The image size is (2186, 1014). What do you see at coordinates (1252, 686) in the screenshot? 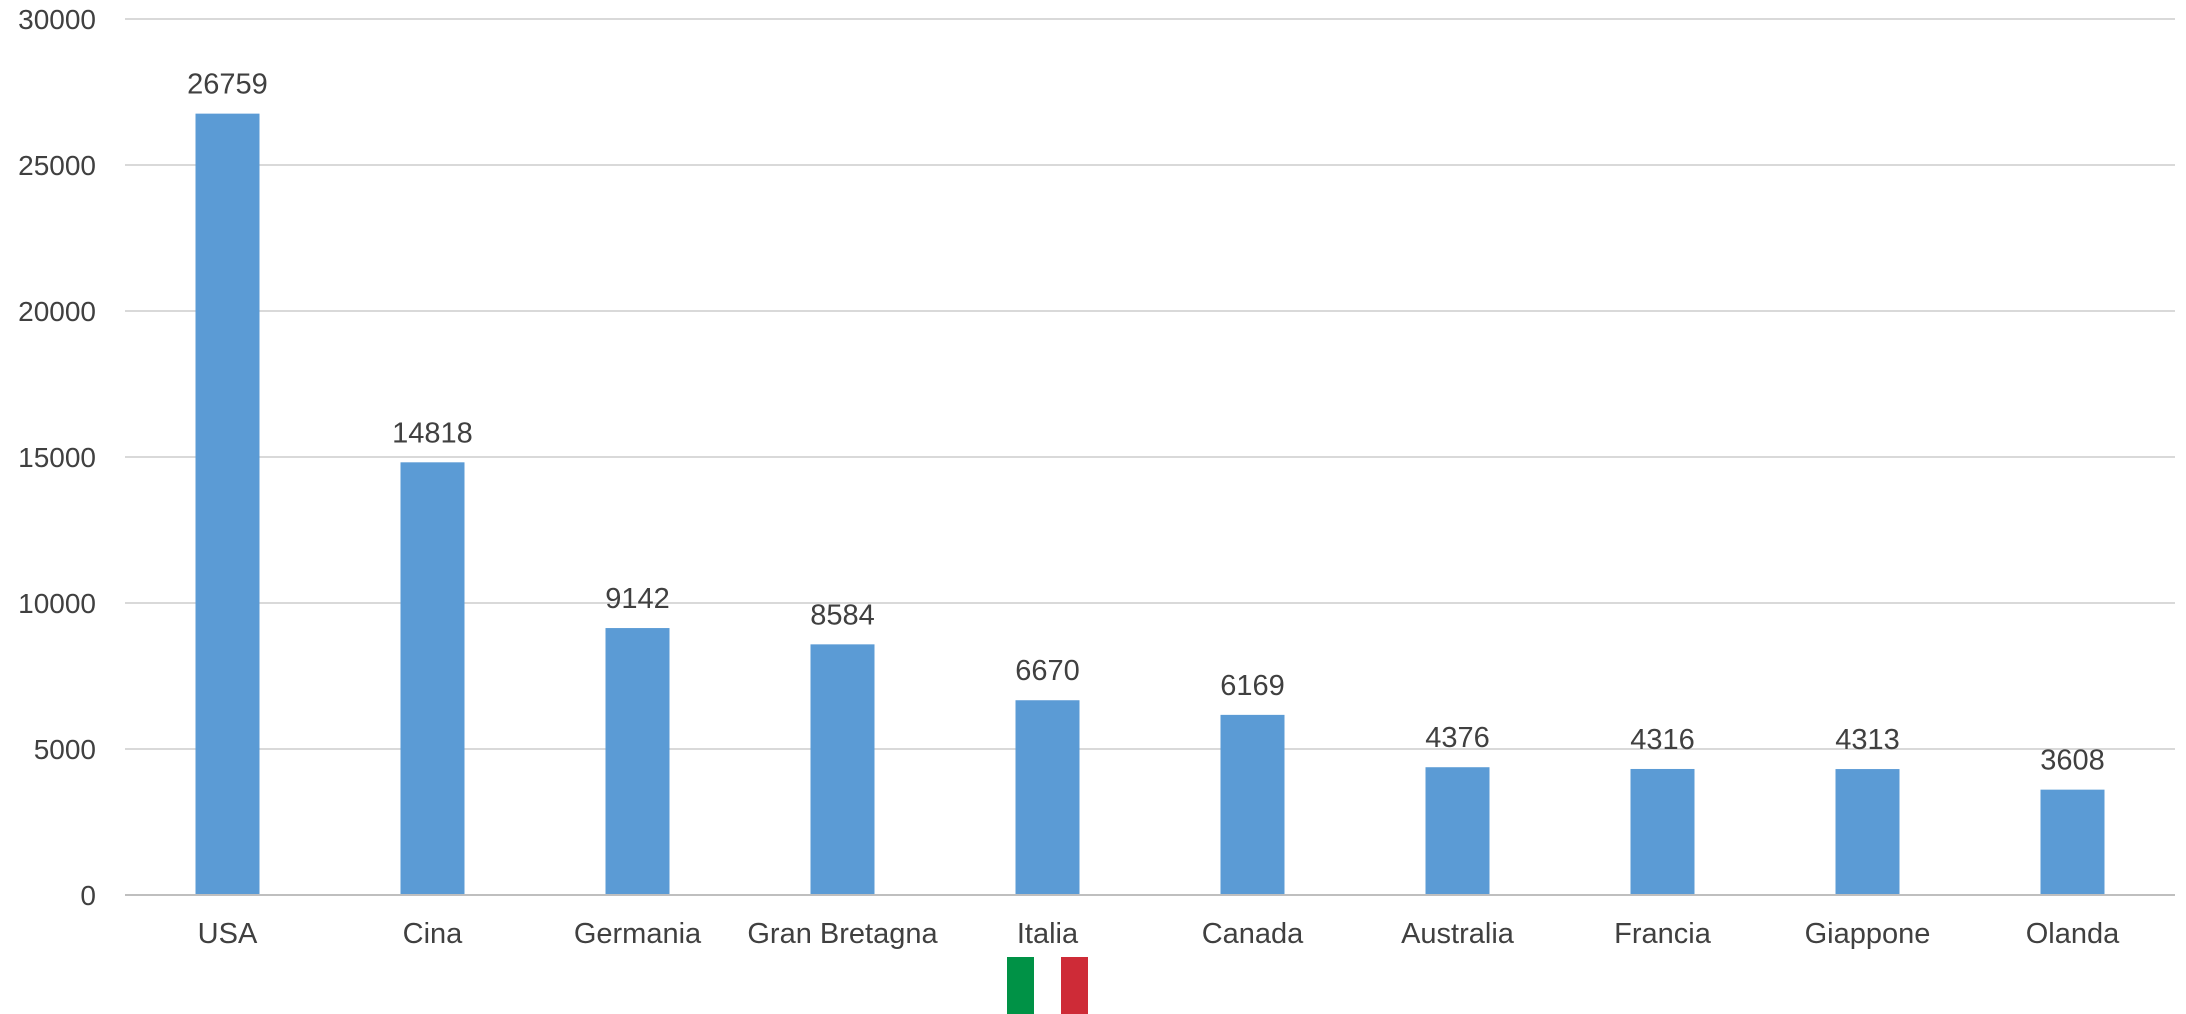
I see `data-label: 6169` at bounding box center [1252, 686].